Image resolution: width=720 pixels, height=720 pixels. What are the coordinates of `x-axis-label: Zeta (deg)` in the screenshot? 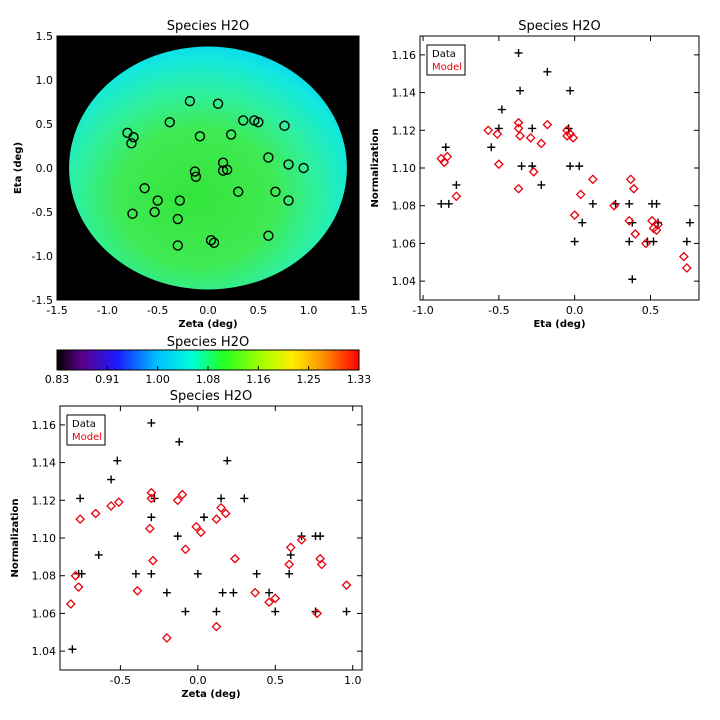 It's located at (210, 694).